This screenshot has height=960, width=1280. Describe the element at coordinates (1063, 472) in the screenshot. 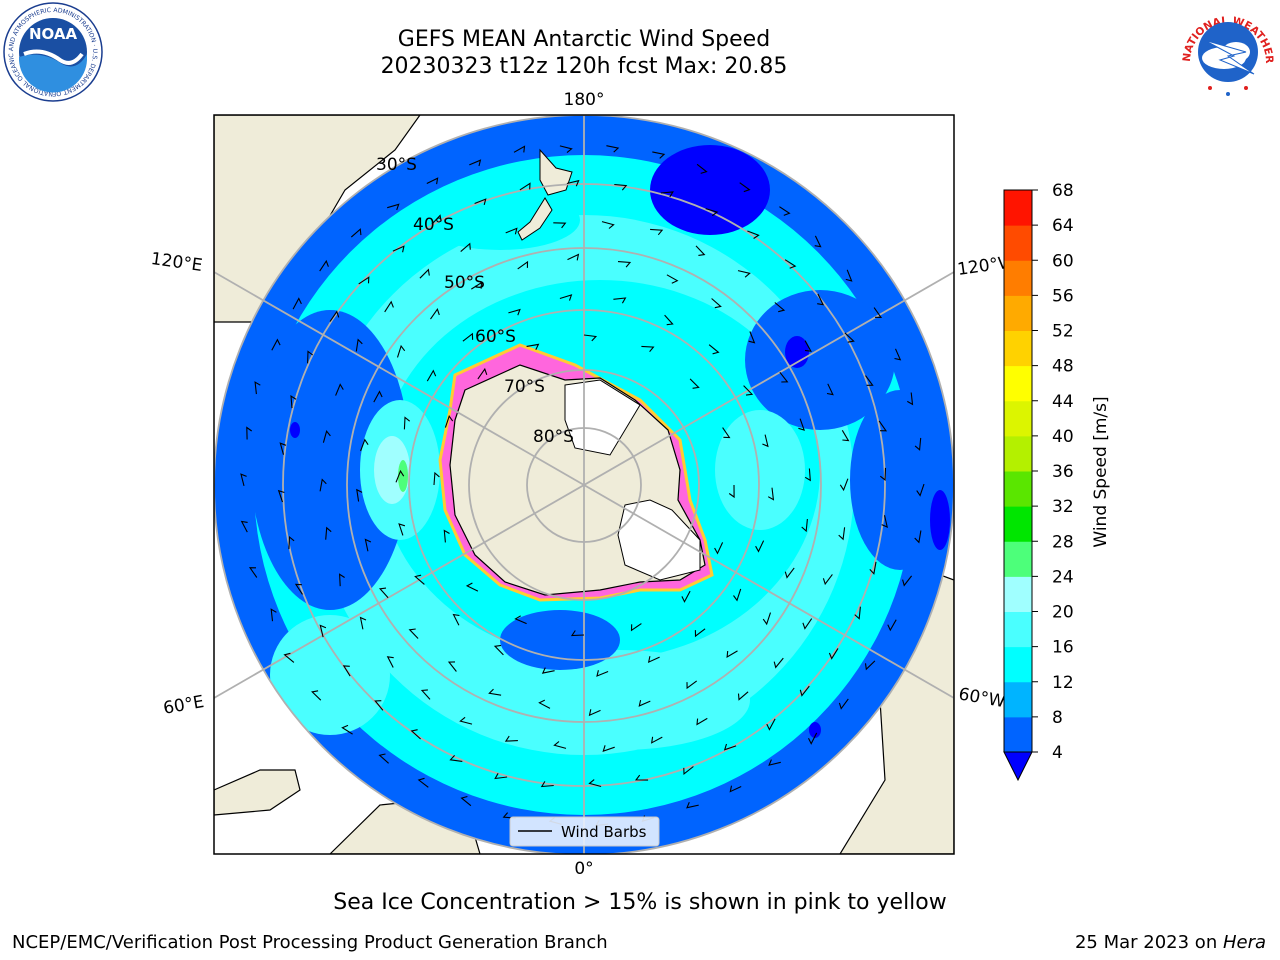

I see `colorbar-tick-label: 36` at that location.